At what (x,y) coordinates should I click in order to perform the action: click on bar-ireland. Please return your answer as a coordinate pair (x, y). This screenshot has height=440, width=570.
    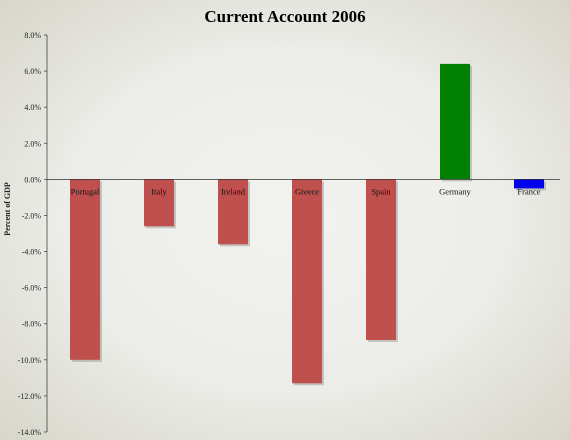
    Looking at the image, I should click on (233, 212).